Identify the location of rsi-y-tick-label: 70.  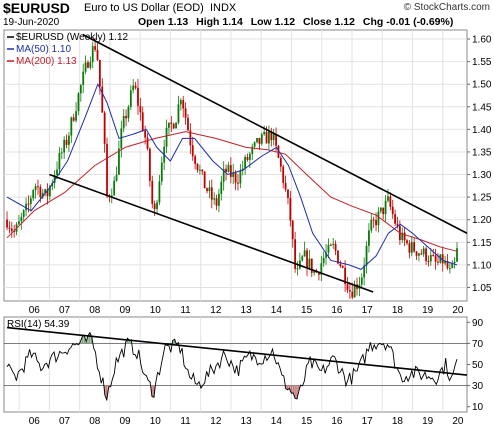
(478, 344).